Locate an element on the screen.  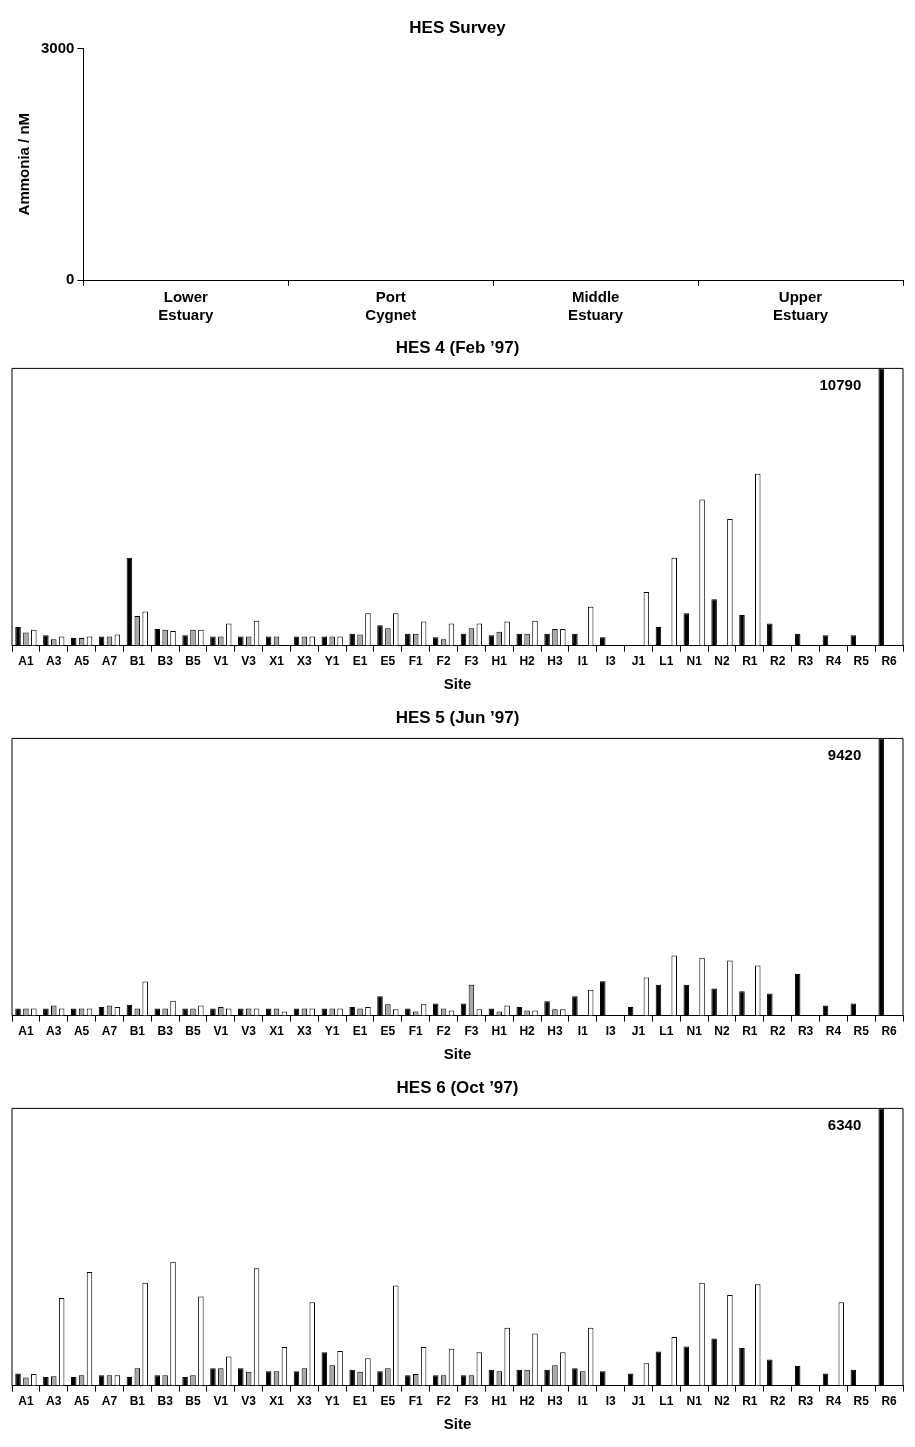
x-tick-label: I3 is located at coordinates (610, 1031).